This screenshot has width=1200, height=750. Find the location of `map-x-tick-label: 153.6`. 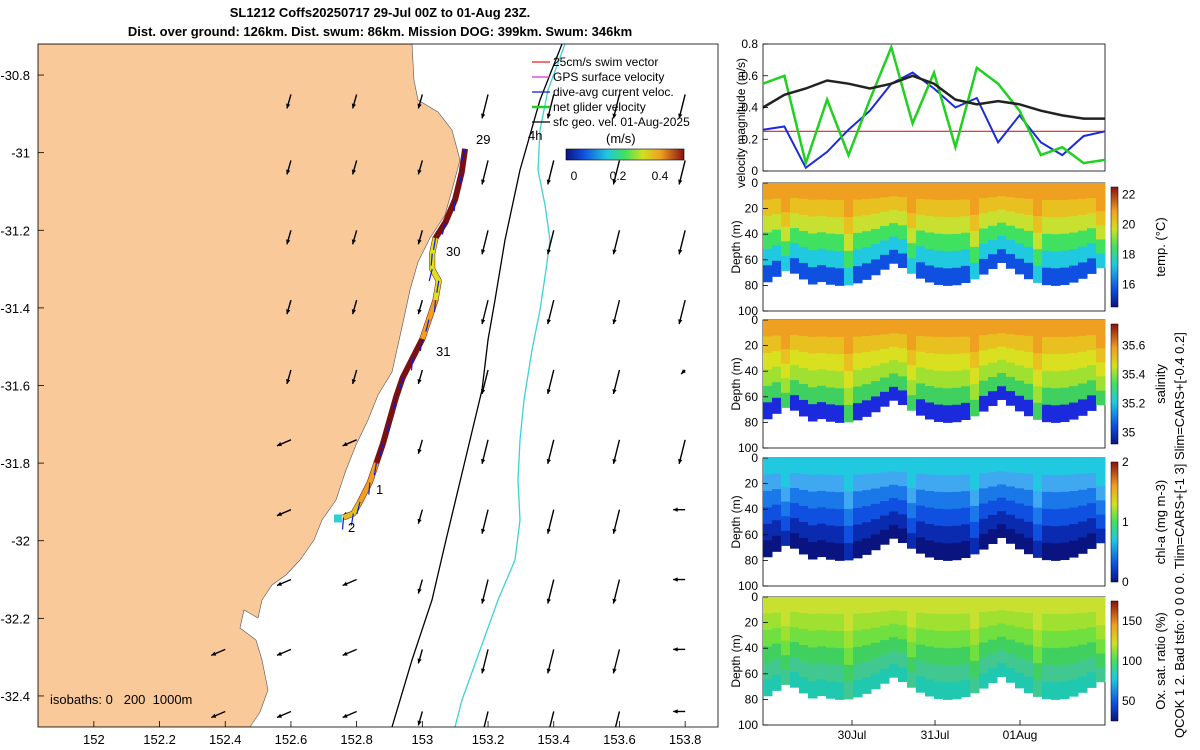

map-x-tick-label: 153.6 is located at coordinates (619, 739).